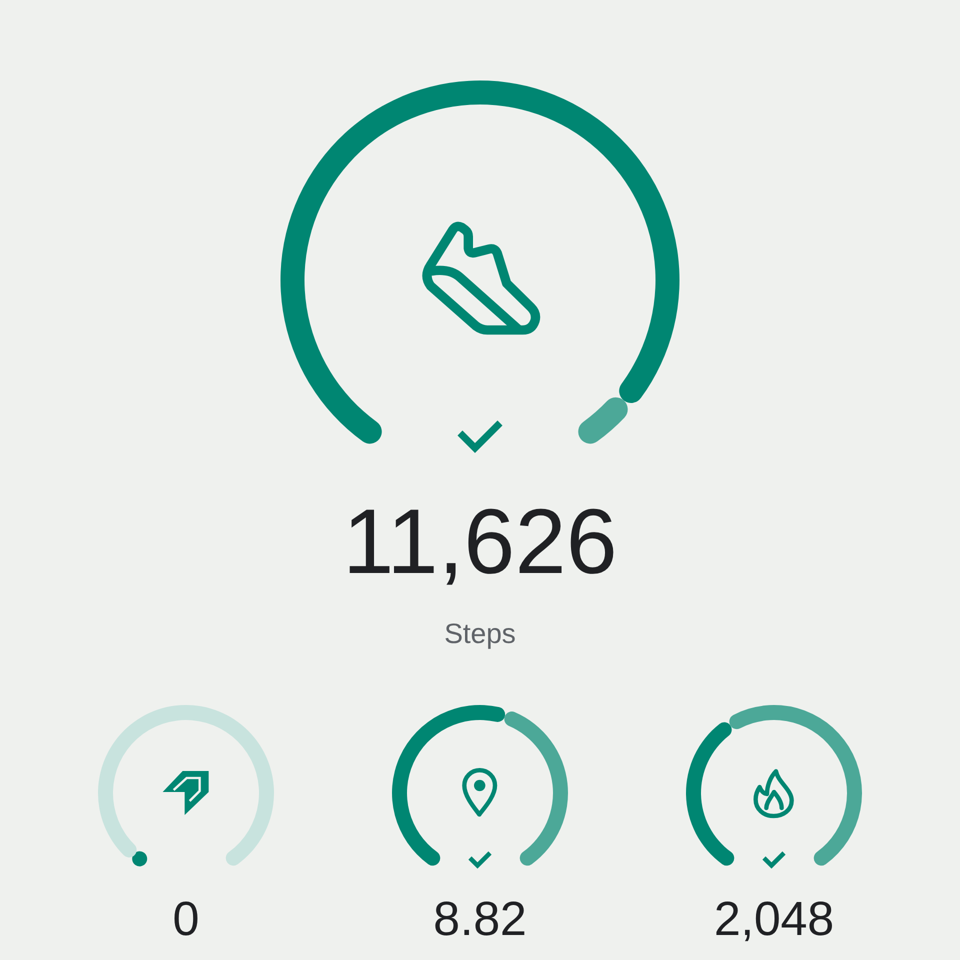 The image size is (960, 960). What do you see at coordinates (186, 919) in the screenshot?
I see `text: 0` at bounding box center [186, 919].